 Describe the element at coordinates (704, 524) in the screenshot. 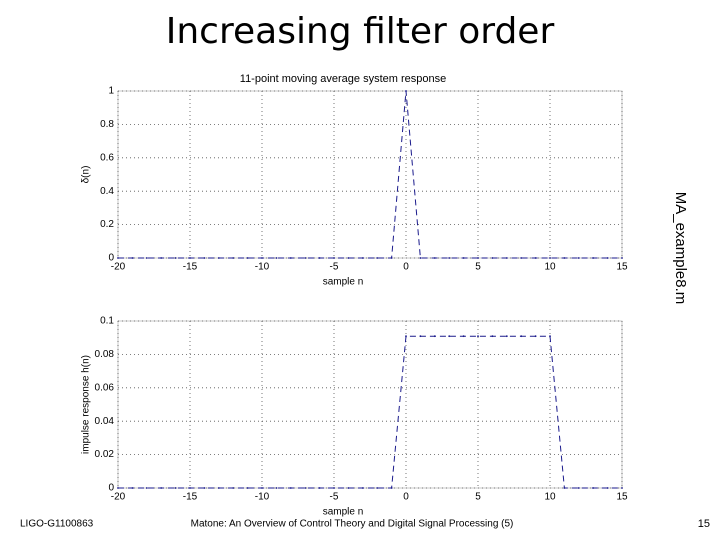

I see `page-number: 15` at that location.